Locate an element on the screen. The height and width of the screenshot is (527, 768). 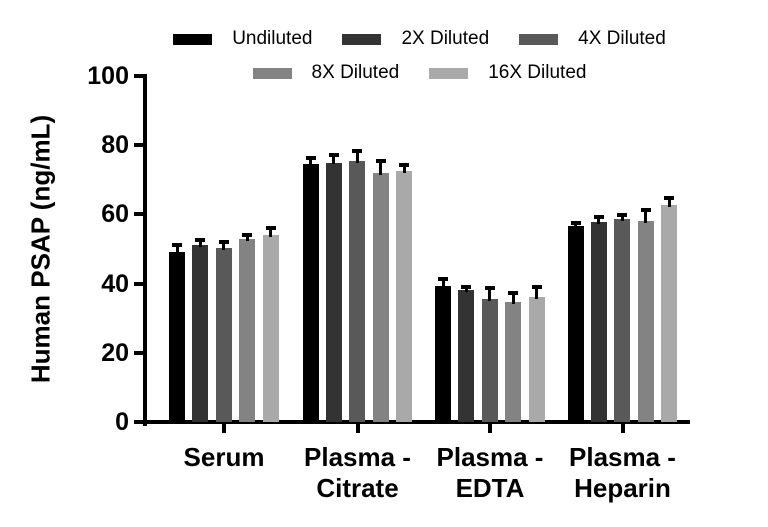
error-bar-serum-4x-diluted is located at coordinates (224, 246).